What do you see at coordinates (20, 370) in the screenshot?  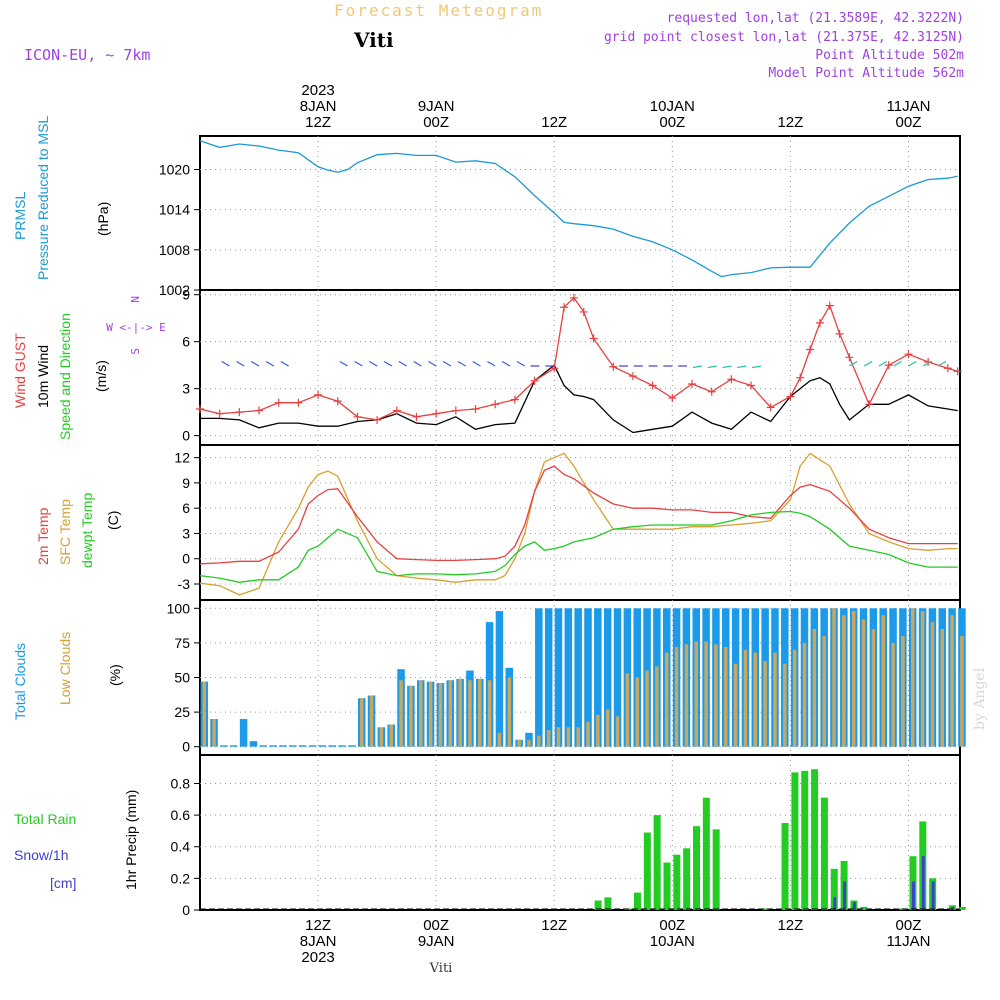 I see `wind-gust-label: Wind GUST` at bounding box center [20, 370].